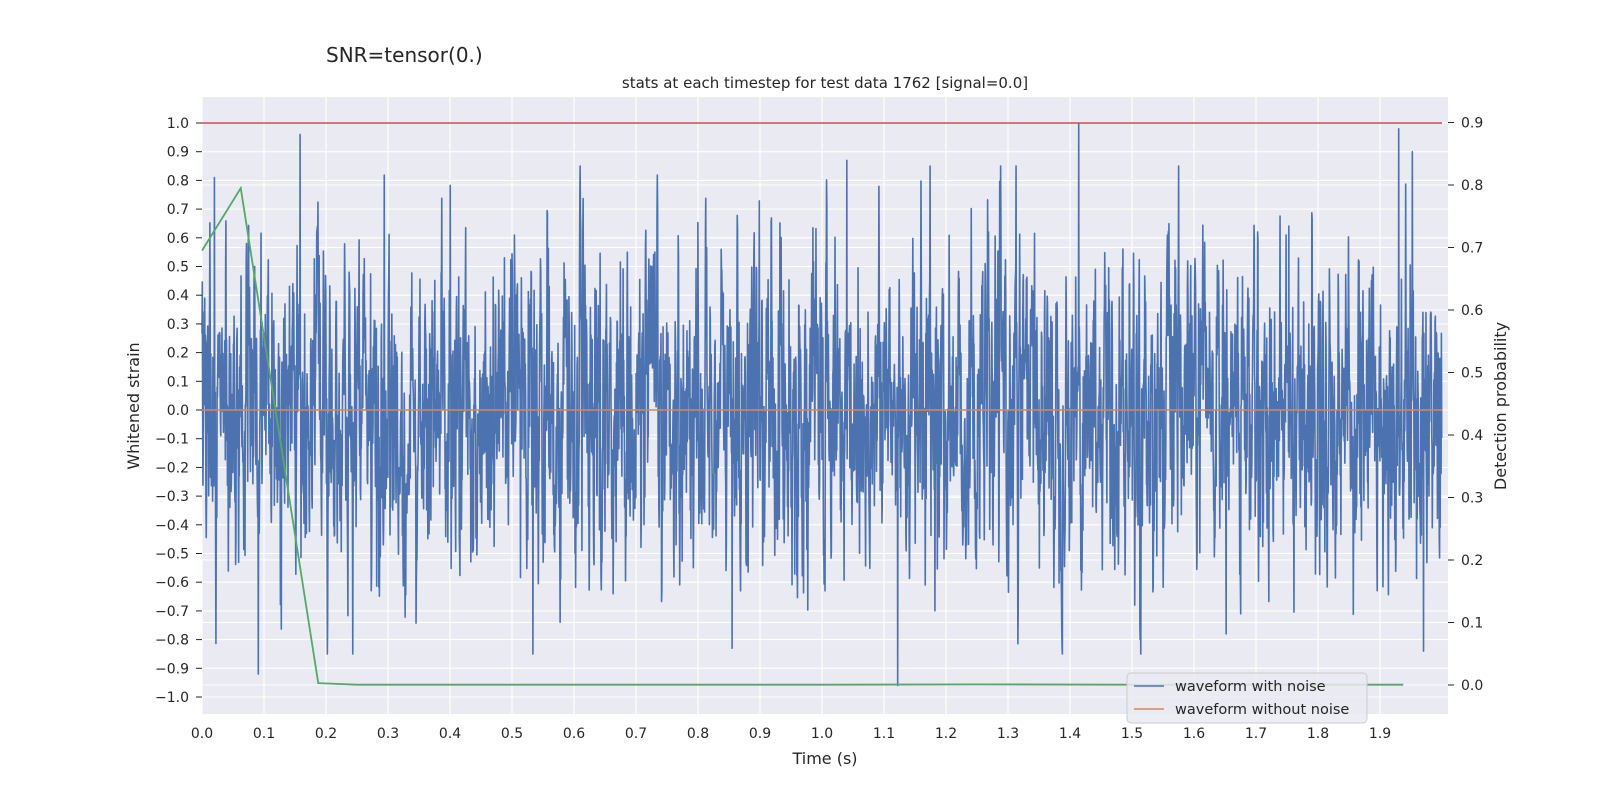 Image resolution: width=1600 pixels, height=800 pixels. I want to click on y-tick-label-left: −0.2, so click(172, 468).